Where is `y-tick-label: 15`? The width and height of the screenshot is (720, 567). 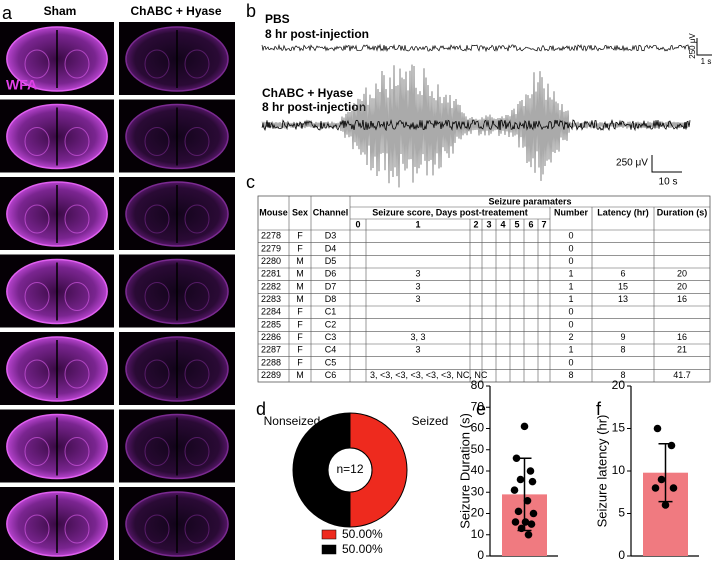
y-tick-label: 15 is located at coordinates (619, 428).